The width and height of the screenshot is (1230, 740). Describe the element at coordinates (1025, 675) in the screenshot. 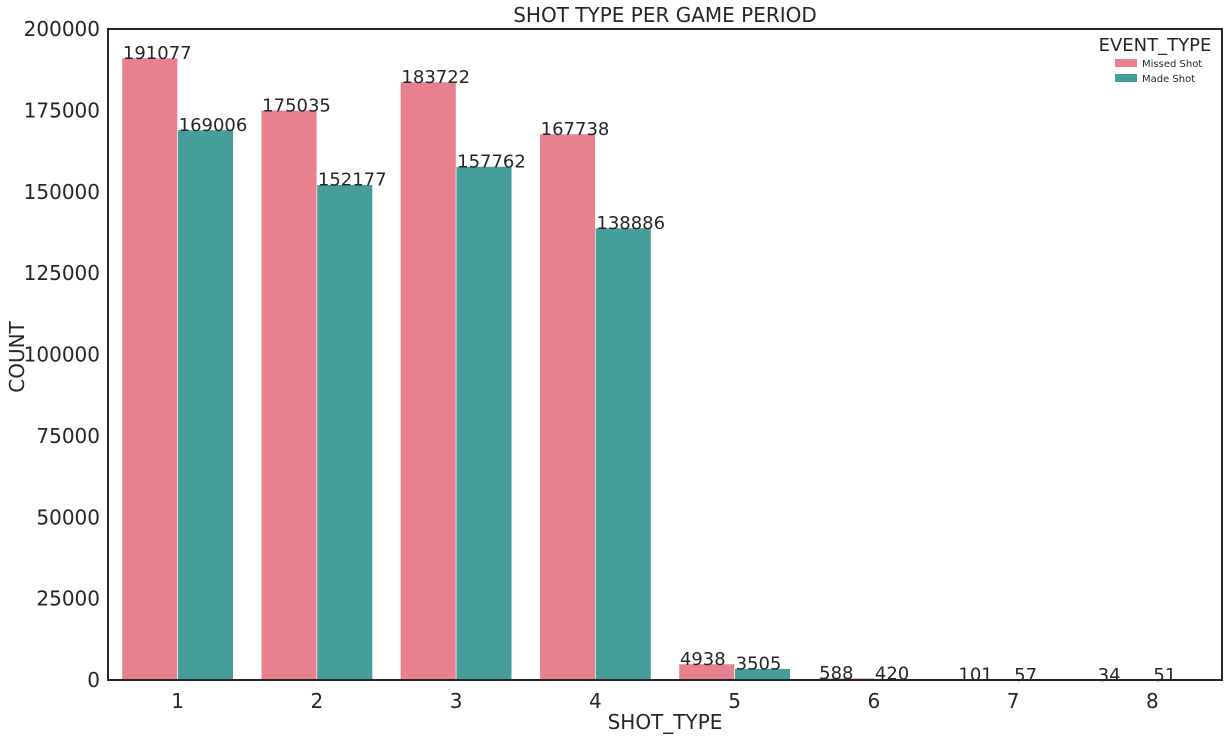

I see `data-label: 57` at that location.